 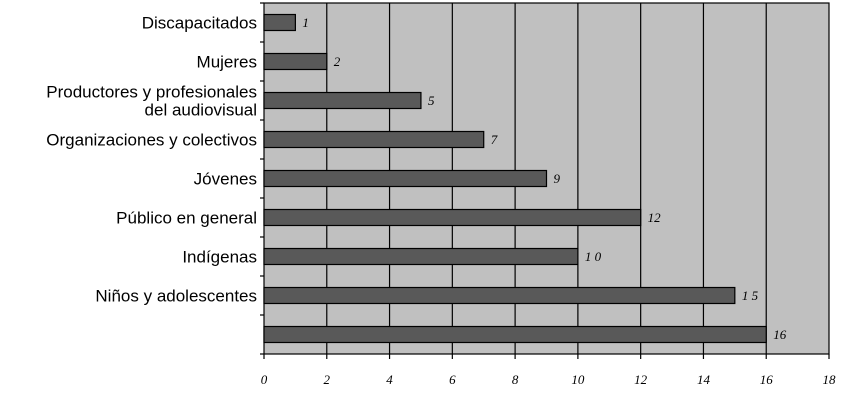 I want to click on x-tick-label-7: 14, so click(x=704, y=379).